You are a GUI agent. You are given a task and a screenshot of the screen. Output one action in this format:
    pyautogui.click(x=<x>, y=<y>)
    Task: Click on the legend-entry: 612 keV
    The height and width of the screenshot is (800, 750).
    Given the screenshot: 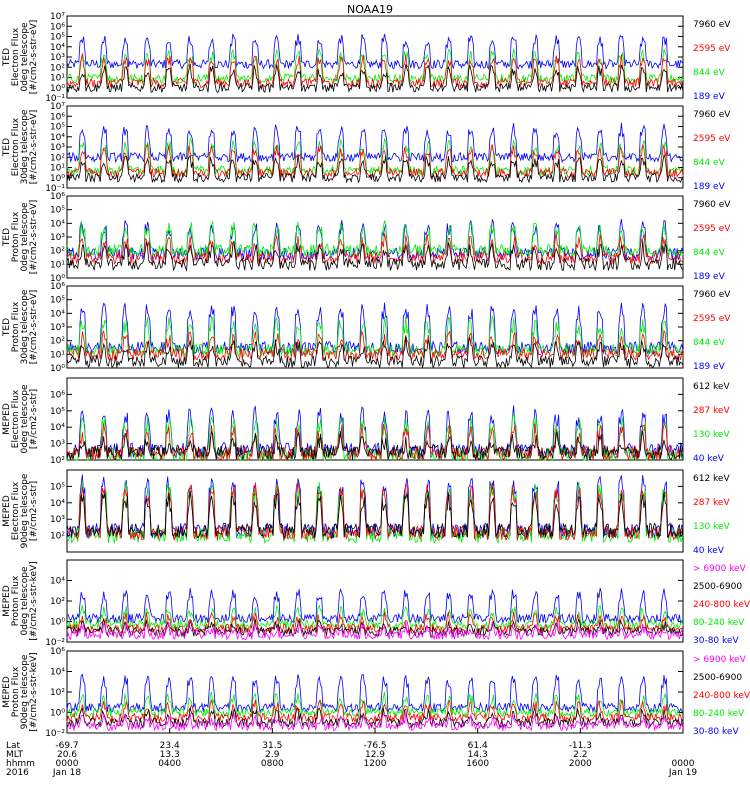 What is the action you would take?
    pyautogui.click(x=711, y=479)
    